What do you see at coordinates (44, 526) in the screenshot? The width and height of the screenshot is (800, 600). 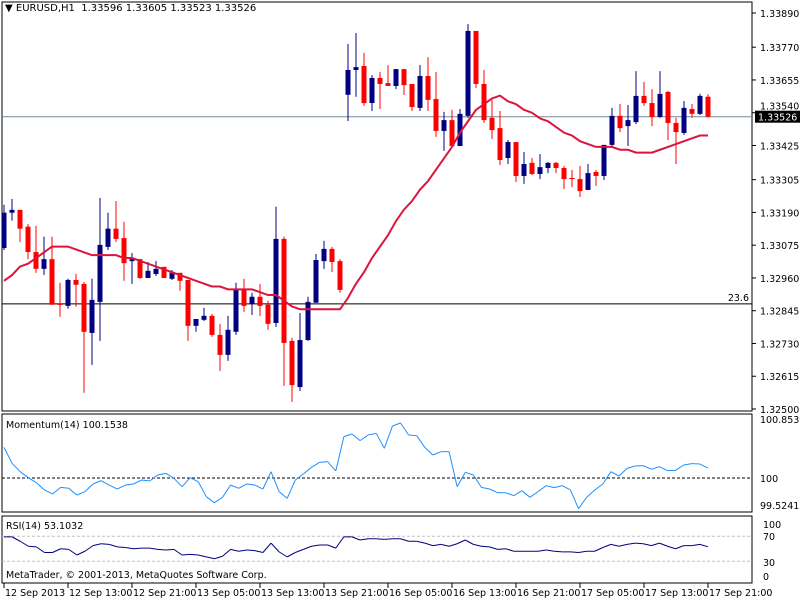 I see `rsi-title: RSI(14) 53.1032` at bounding box center [44, 526].